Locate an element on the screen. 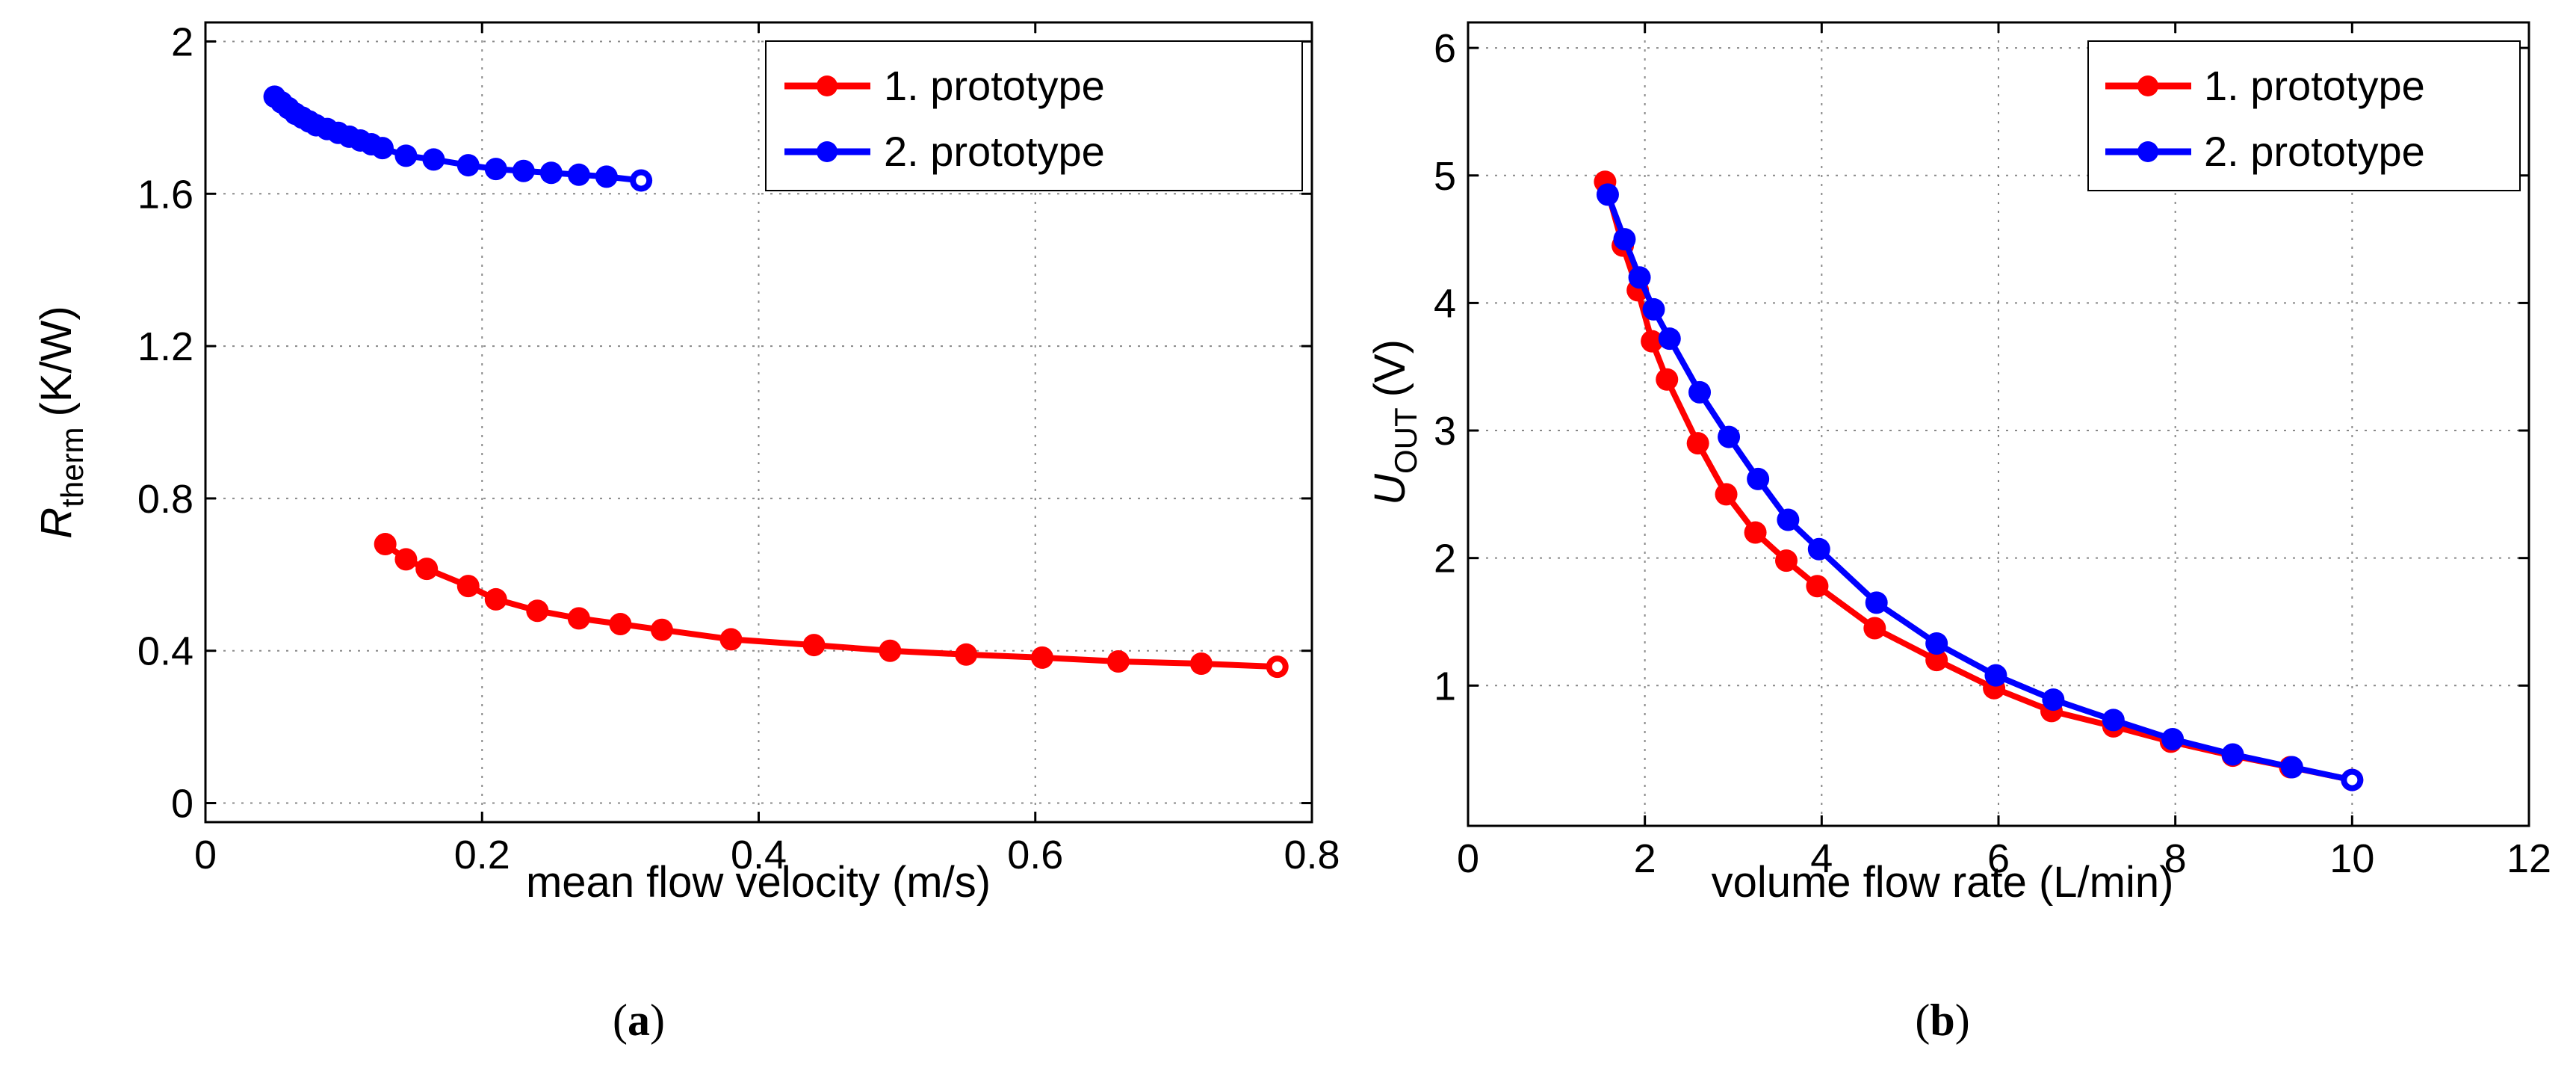 The image size is (2576, 1071). chart-a-tick-label-y: 0.8 is located at coordinates (165, 499).